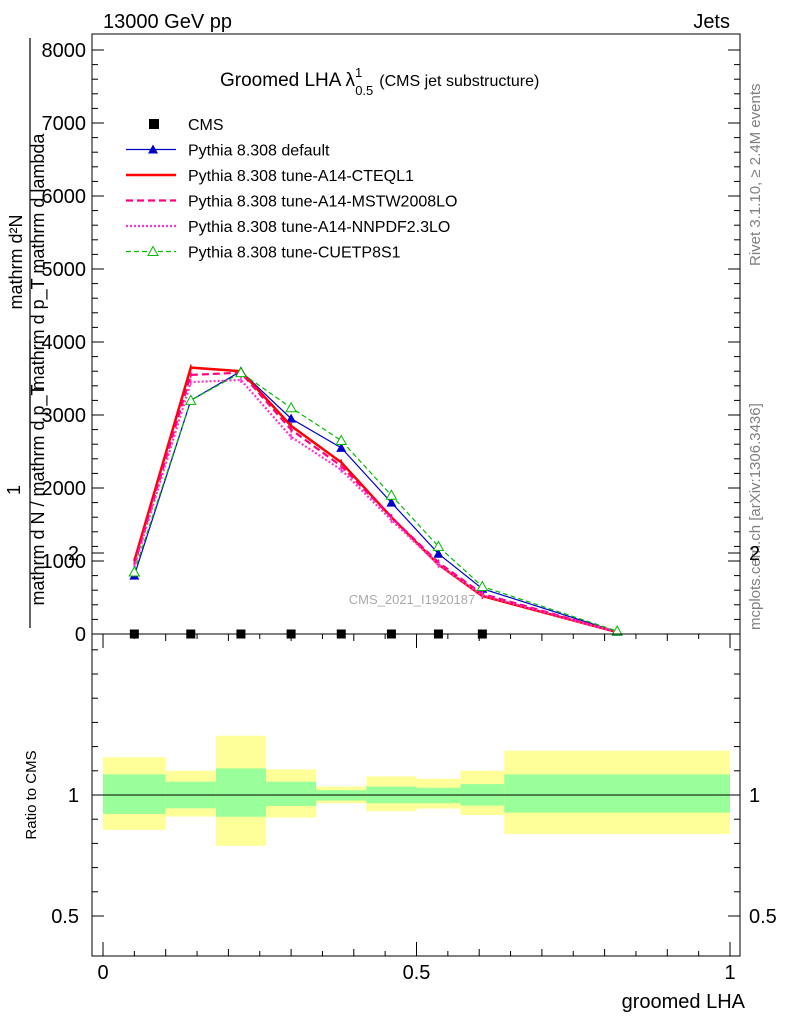  What do you see at coordinates (412, 599) in the screenshot?
I see `watermark: CMS_2021_I1920187` at bounding box center [412, 599].